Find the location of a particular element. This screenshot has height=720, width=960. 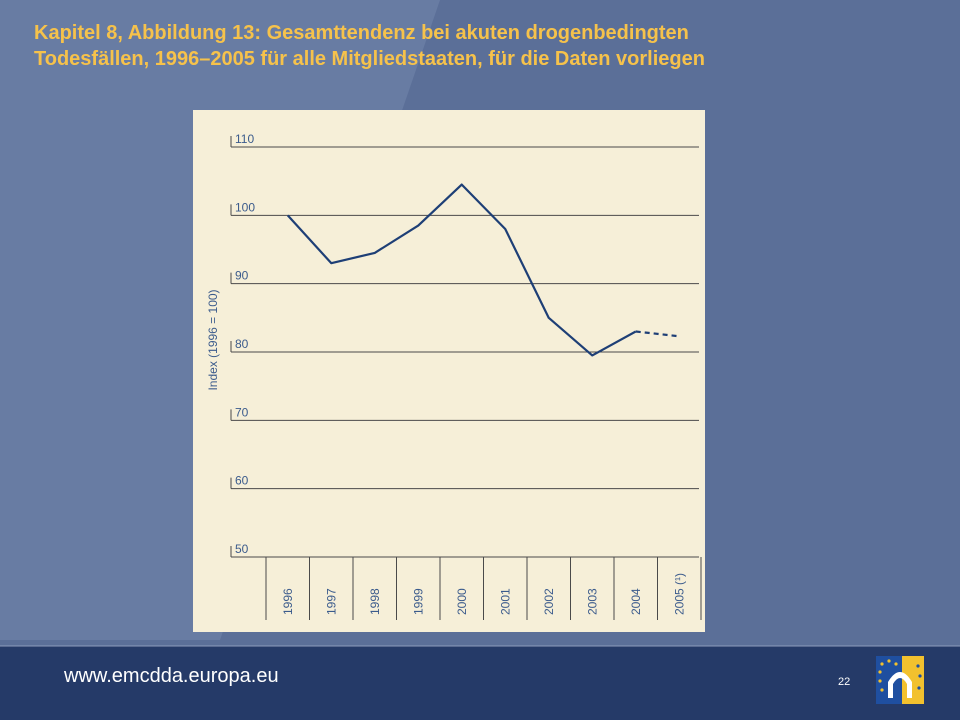

y-tick-label: 70 is located at coordinates (242, 412).